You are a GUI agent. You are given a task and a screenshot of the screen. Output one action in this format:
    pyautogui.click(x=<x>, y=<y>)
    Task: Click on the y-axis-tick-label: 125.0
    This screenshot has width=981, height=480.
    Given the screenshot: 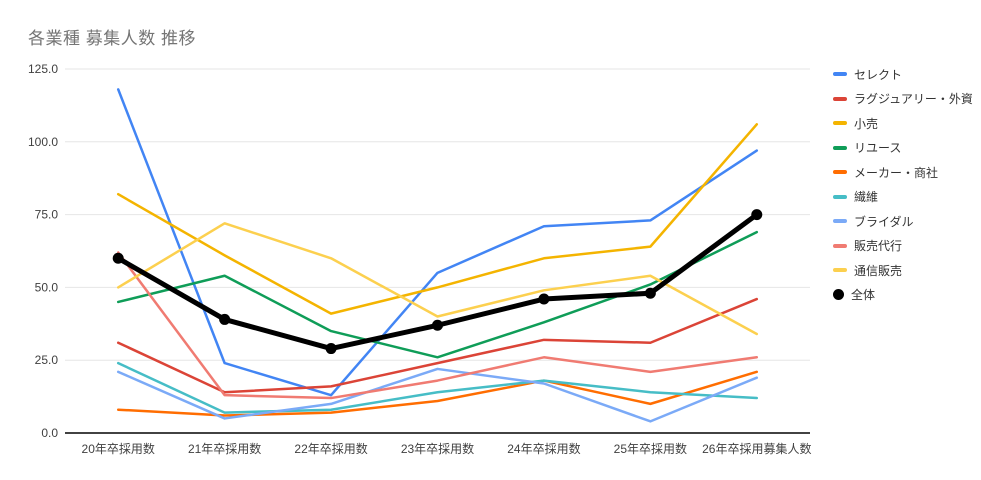 What is the action you would take?
    pyautogui.click(x=43, y=69)
    